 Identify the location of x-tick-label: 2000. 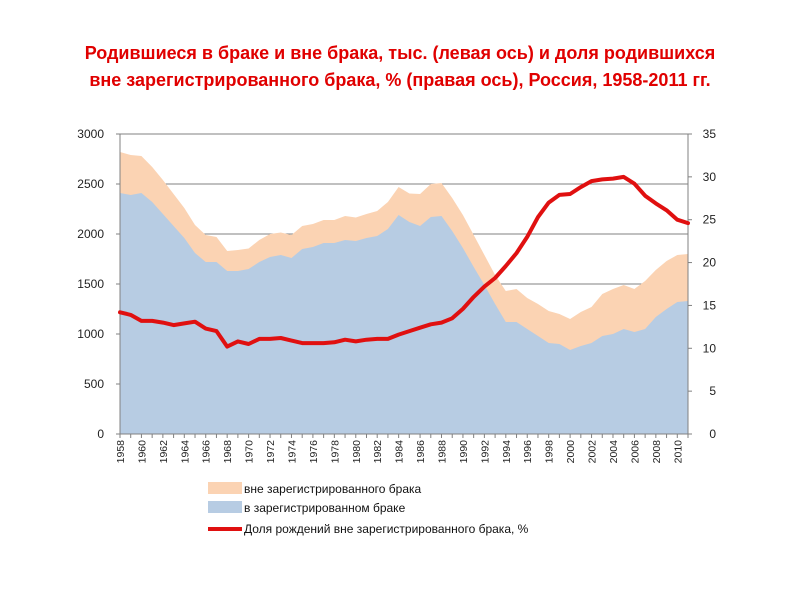
(571, 452).